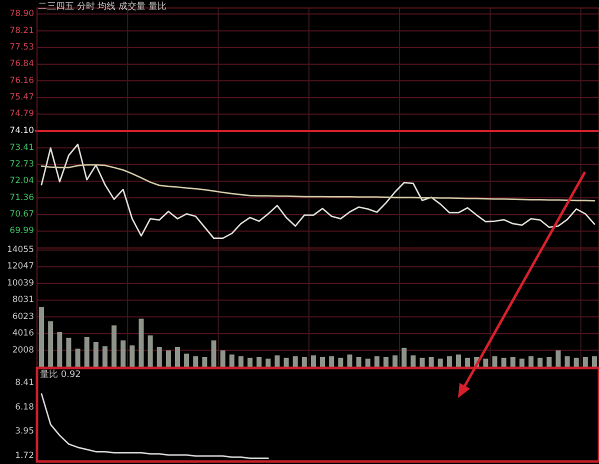 The height and width of the screenshot is (464, 599). Describe the element at coordinates (22, 47) in the screenshot. I see `y-tick-label: 77.53` at that location.